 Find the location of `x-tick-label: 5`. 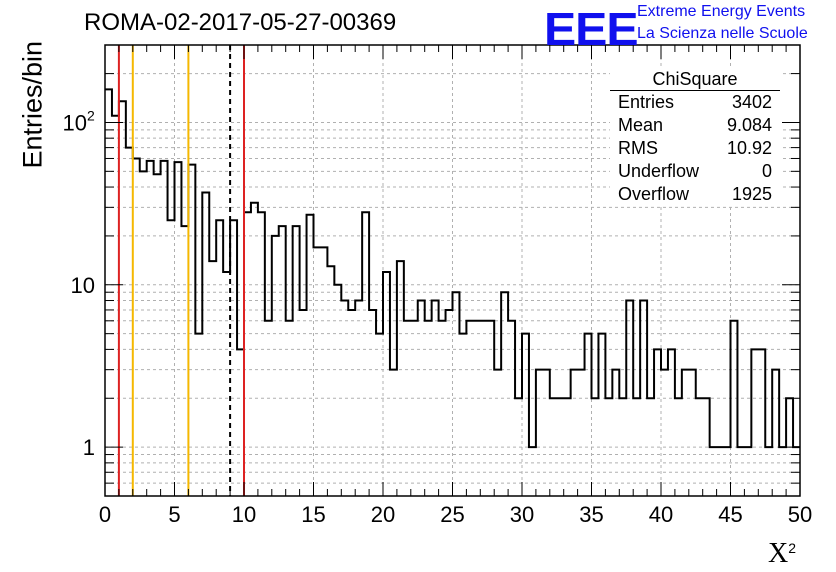

x-tick-label: 5 is located at coordinates (174, 514).